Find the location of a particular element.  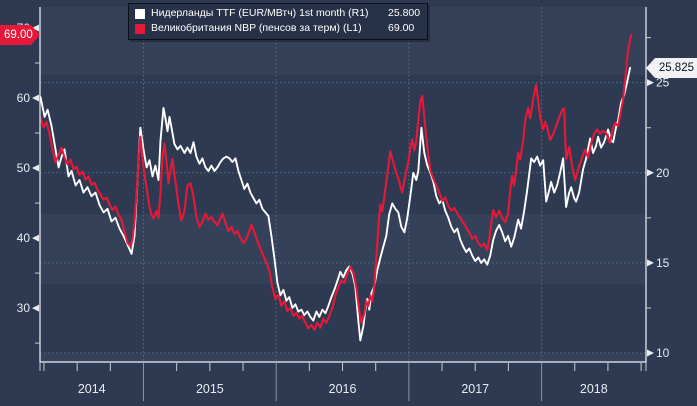

last-price-tag-ttf: 25.825 is located at coordinates (671, 68).